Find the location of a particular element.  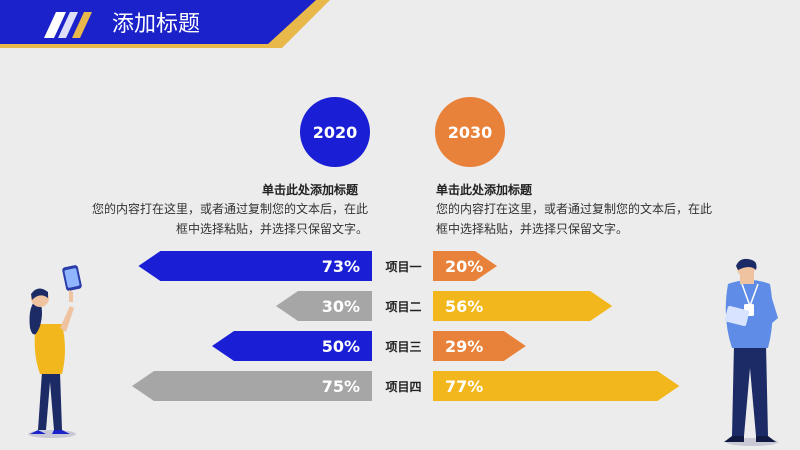

right-desc-line2: 框中选择粘贴，并选择只保留文字。 is located at coordinates (532, 229).